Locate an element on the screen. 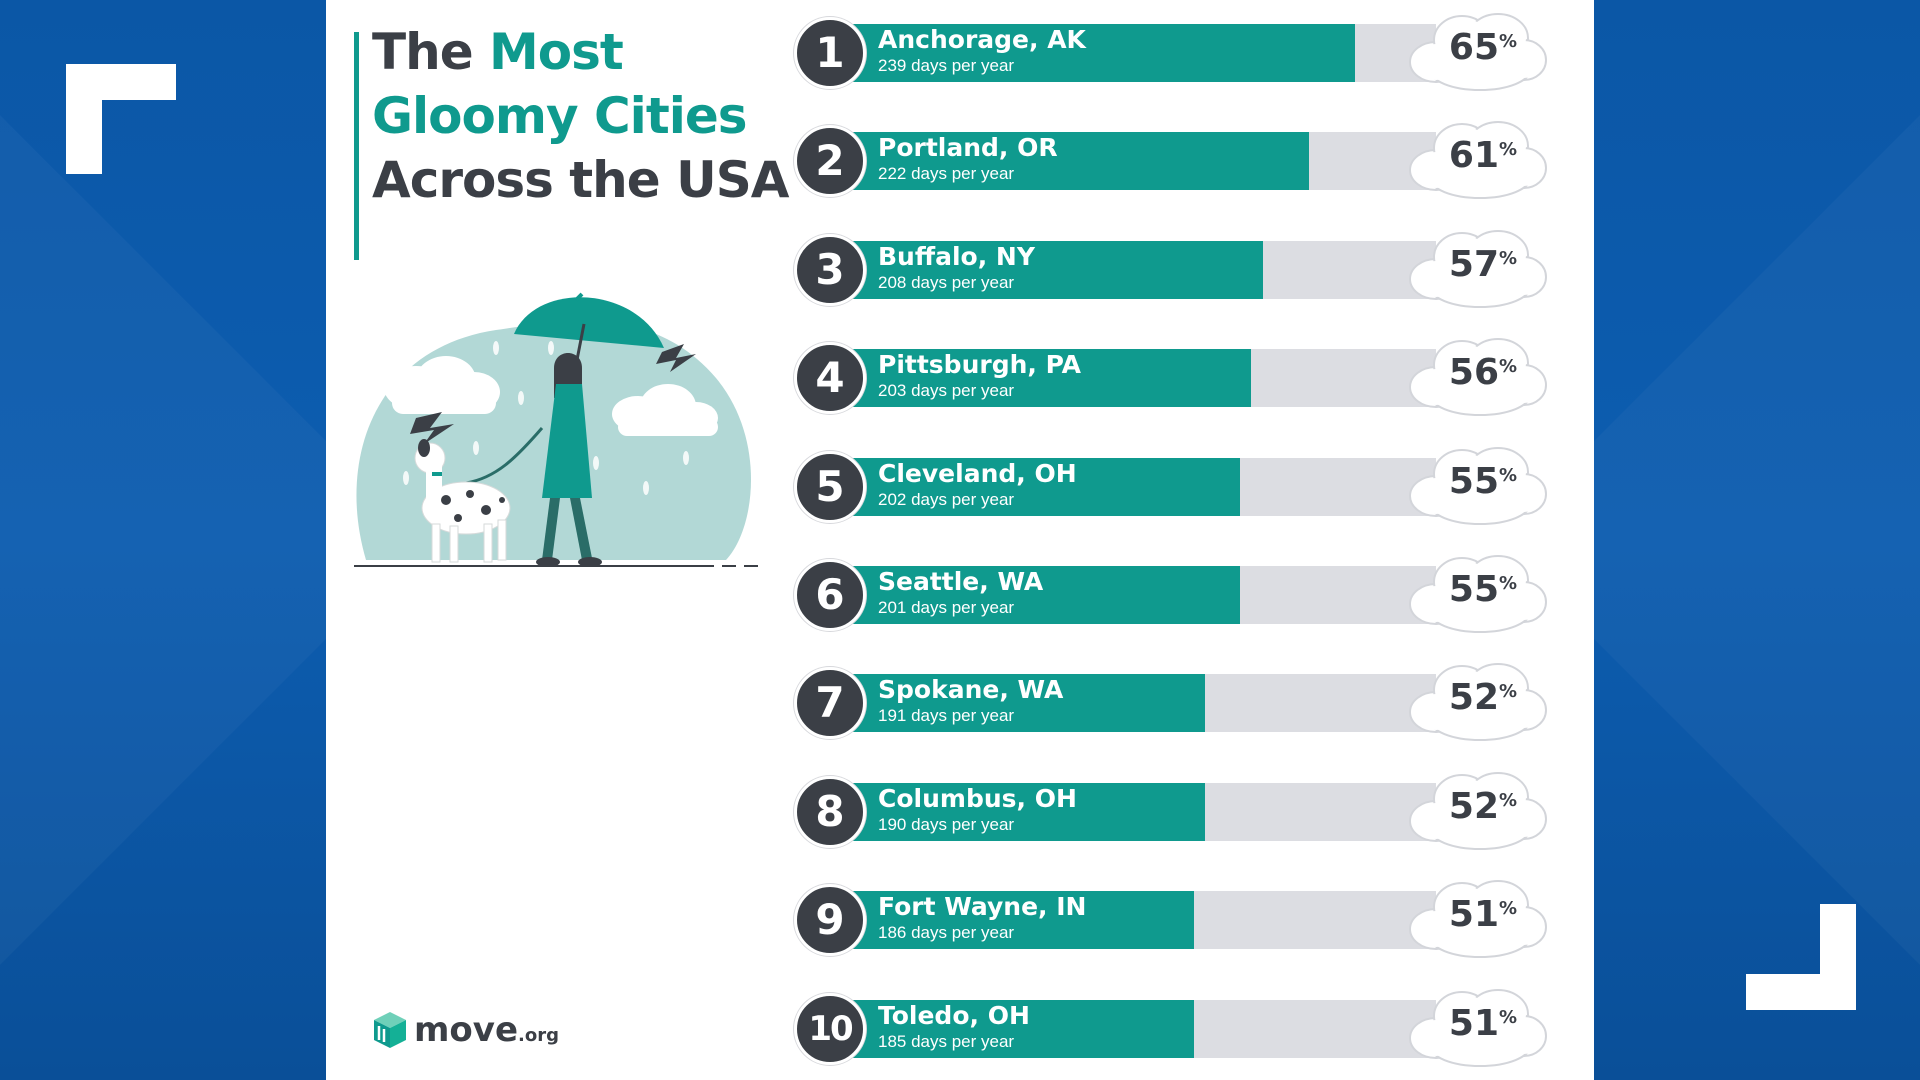 This screenshot has height=1080, width=1920. days-label: 186 days per year is located at coordinates (946, 933).